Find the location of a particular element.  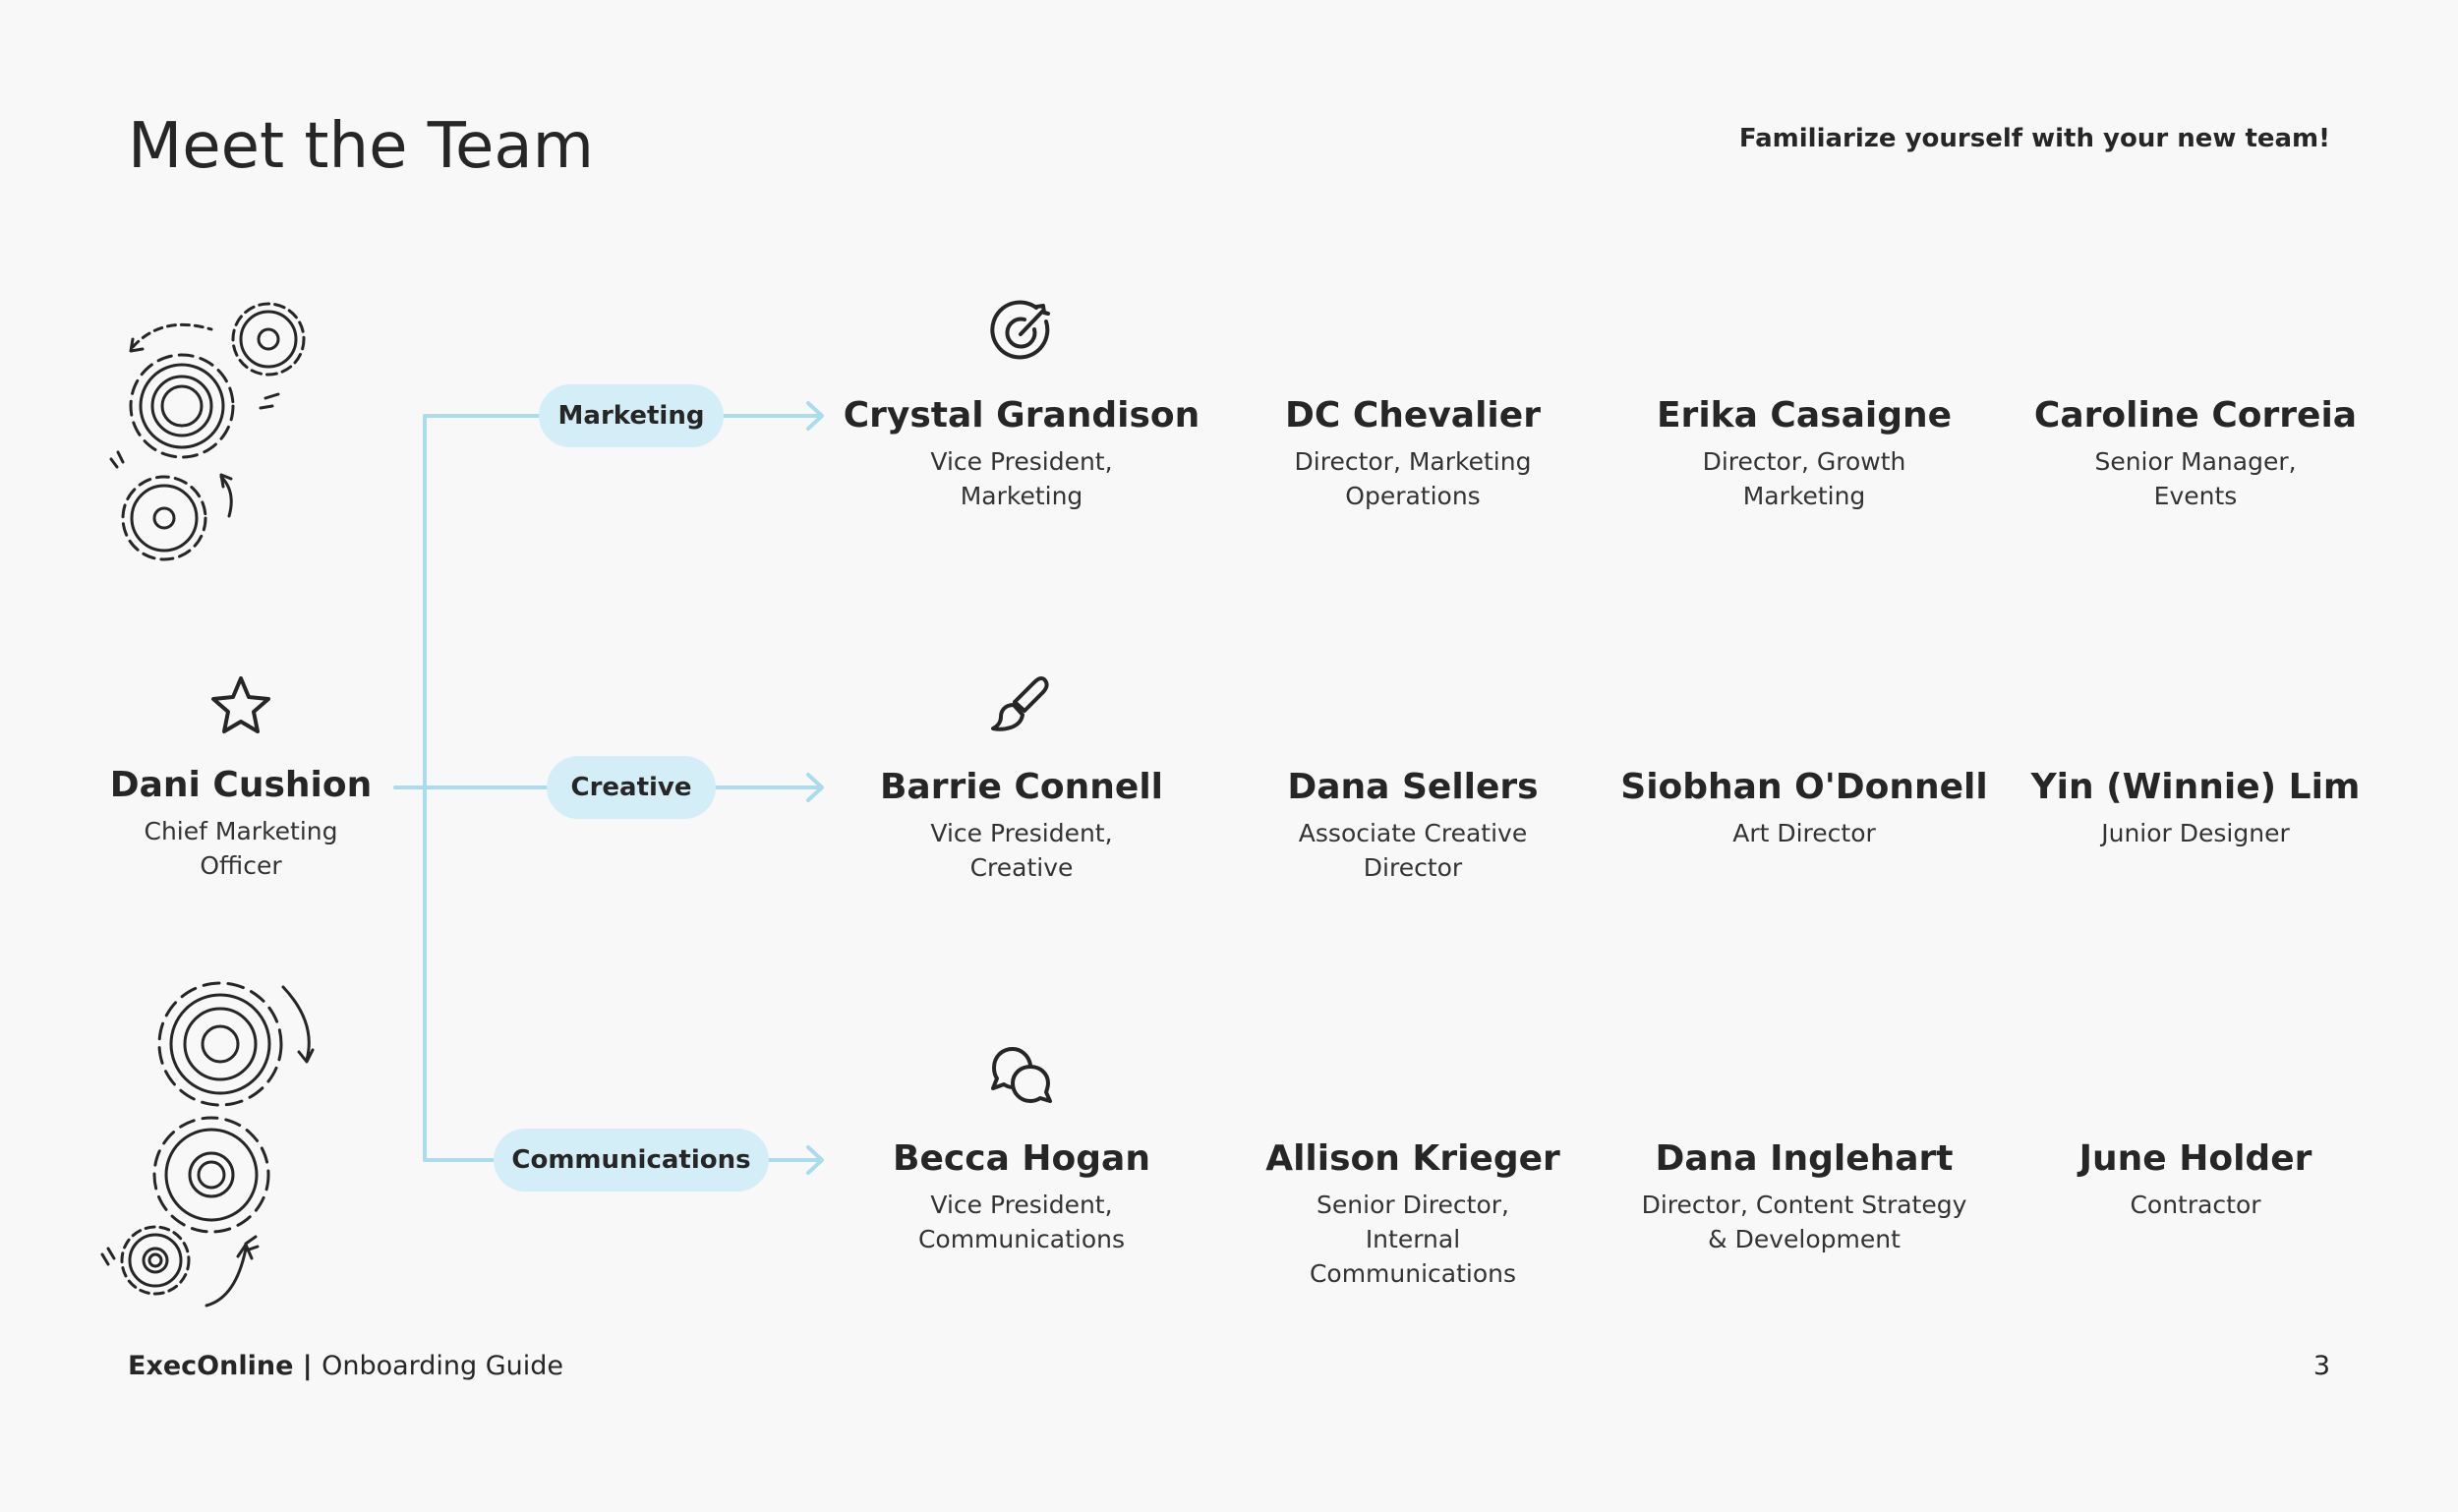

leader-card: Dani Cushion Chief Marketing Officer is located at coordinates (241, 823).